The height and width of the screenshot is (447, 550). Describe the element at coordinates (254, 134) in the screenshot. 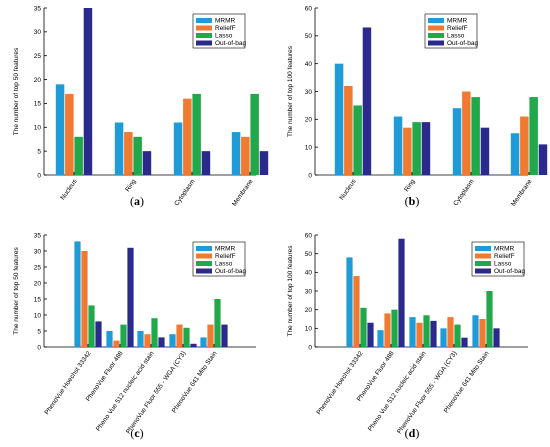

I see `bar-lasso-membrane` at that location.